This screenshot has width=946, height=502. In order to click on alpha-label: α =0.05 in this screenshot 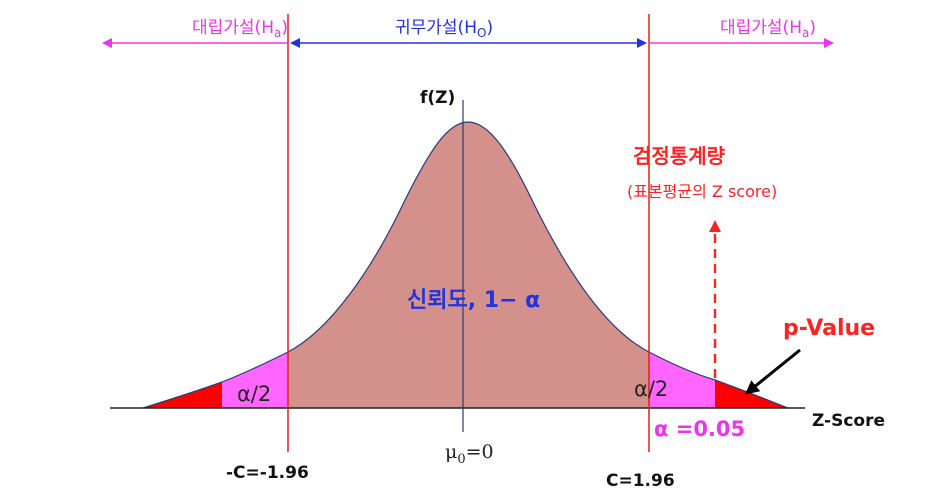, I will do `click(699, 429)`.